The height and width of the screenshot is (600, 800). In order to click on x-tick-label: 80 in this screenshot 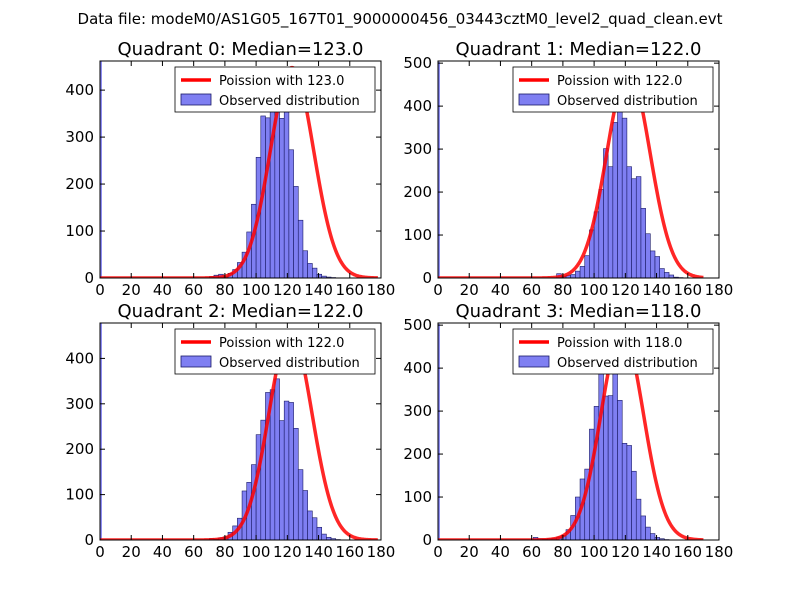, I will do `click(562, 290)`.